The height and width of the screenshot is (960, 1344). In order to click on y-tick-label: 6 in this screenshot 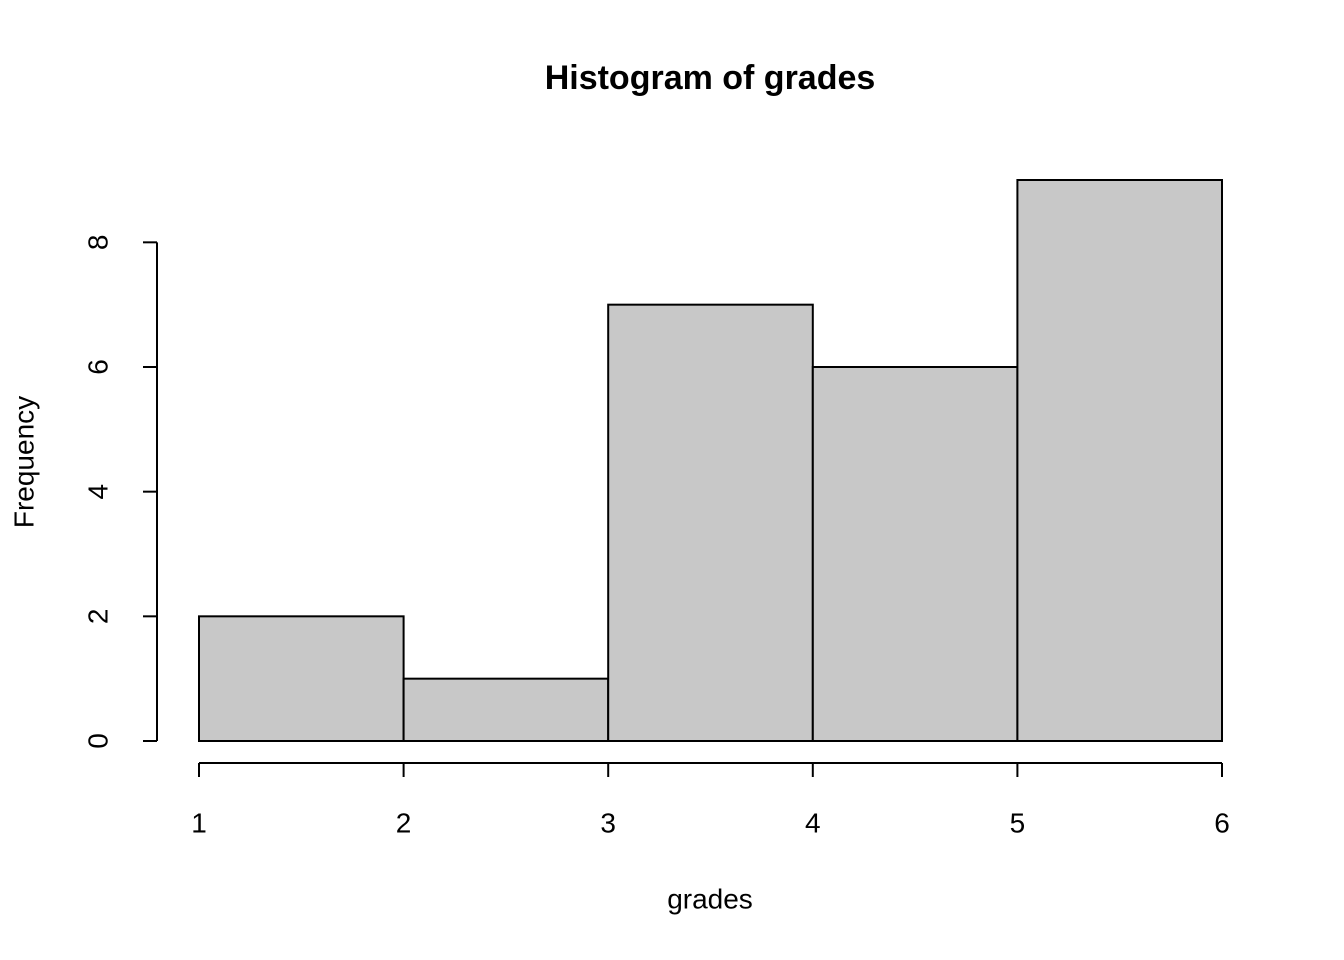, I will do `click(97, 367)`.